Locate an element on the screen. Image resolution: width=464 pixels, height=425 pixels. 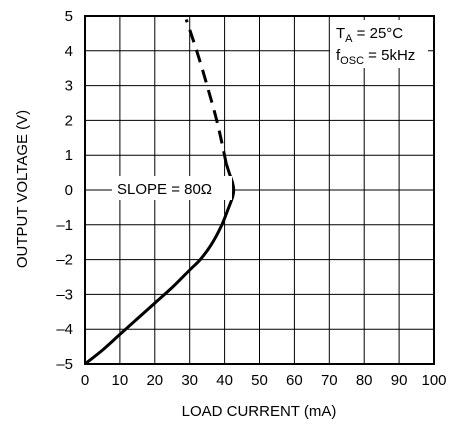
fosc-value: = 5kHz is located at coordinates (389, 55).